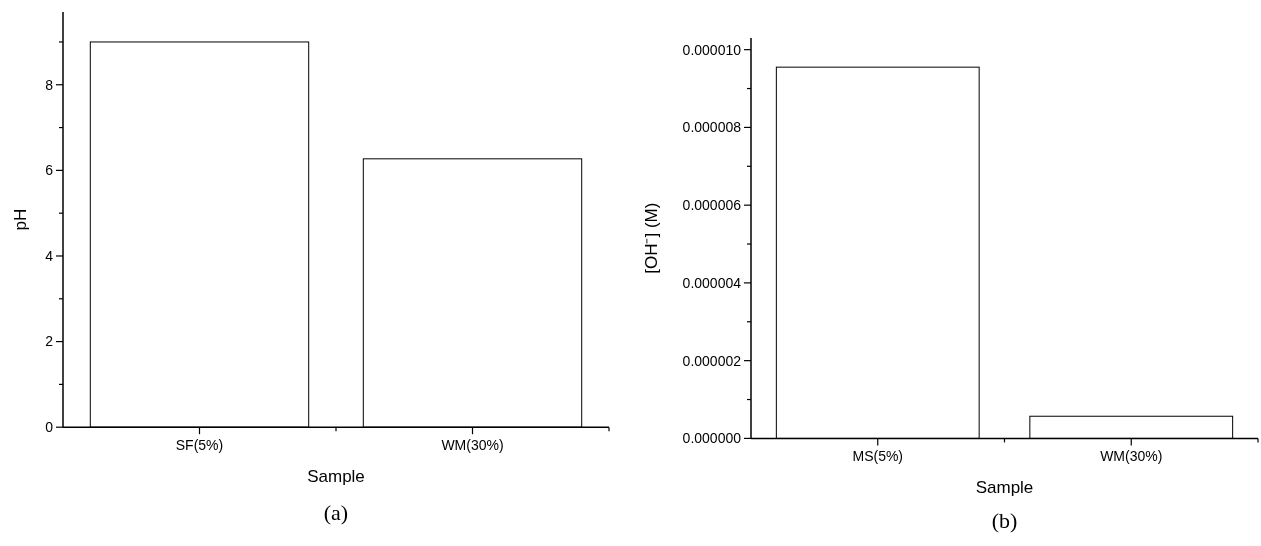 Image resolution: width=1261 pixels, height=546 pixels. What do you see at coordinates (49, 170) in the screenshot?
I see `y-tick-label: 6` at bounding box center [49, 170].